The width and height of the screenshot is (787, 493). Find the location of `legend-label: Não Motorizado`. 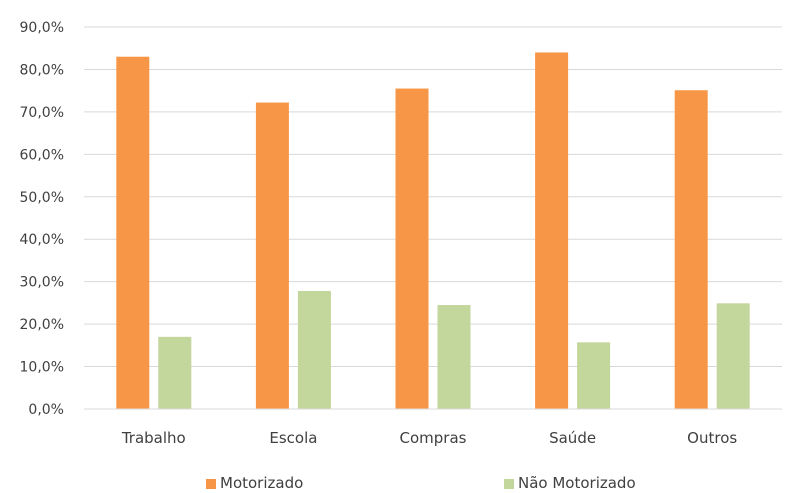

legend-label: Não Motorizado is located at coordinates (577, 483).